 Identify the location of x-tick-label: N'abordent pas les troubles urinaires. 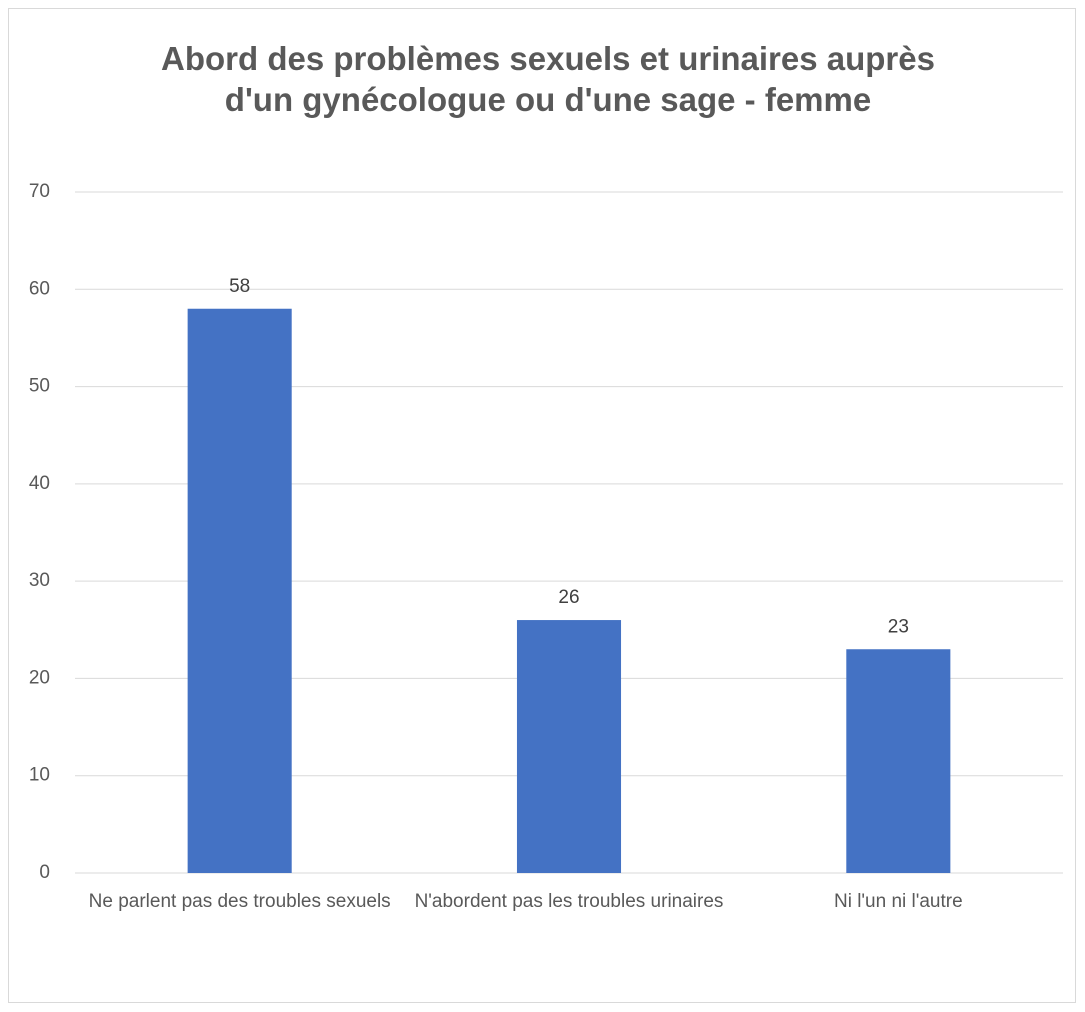
(569, 901).